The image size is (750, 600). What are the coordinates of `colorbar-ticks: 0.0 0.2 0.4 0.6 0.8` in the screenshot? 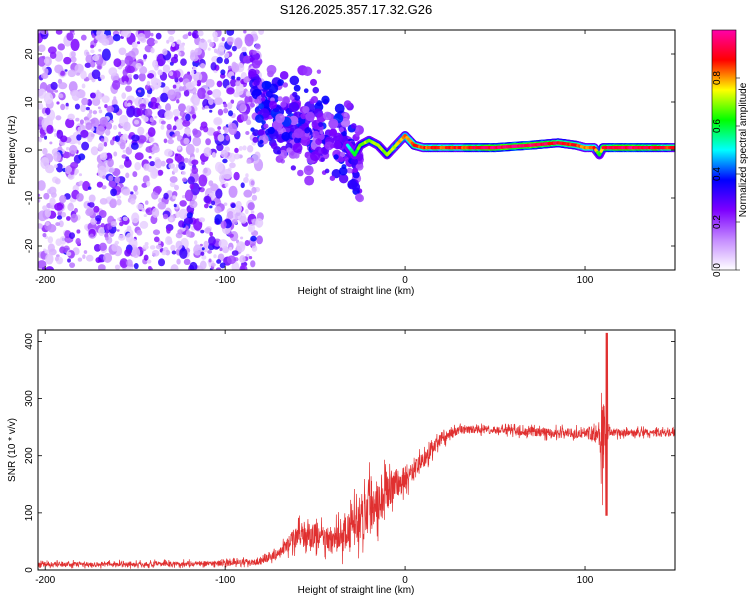 It's located at (726, 174).